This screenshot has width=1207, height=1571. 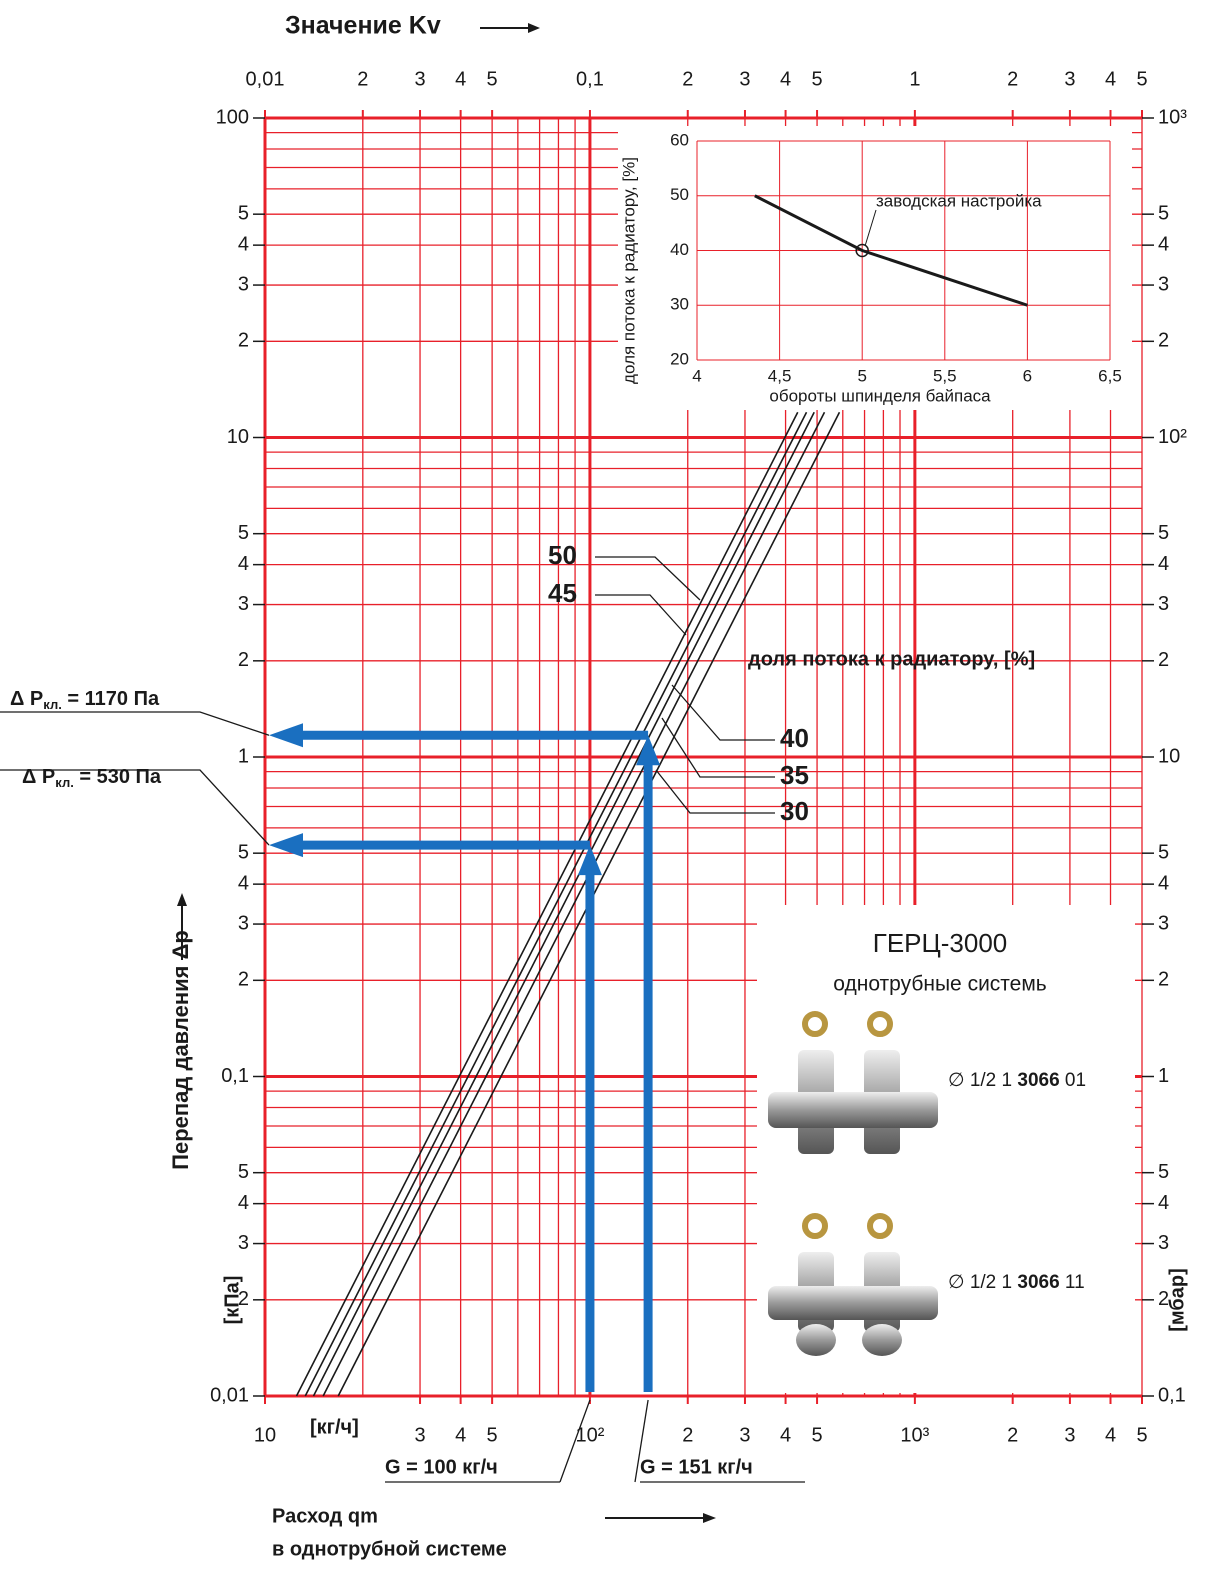 What do you see at coordinates (510, 28) in the screenshot?
I see `title-arrow` at bounding box center [510, 28].